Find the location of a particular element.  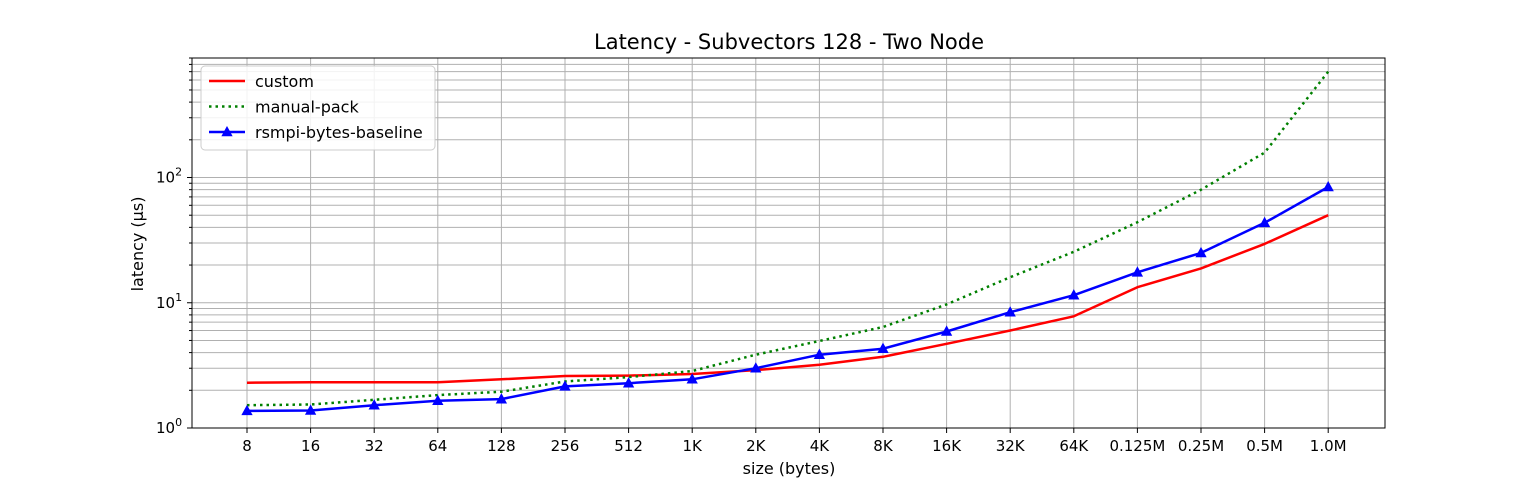

x-tick-label: 64 is located at coordinates (437, 446).